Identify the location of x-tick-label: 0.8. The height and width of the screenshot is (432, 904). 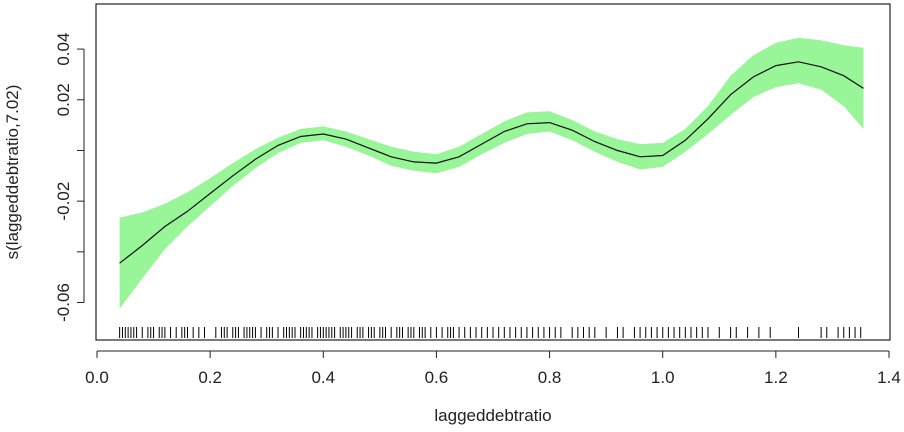
(550, 377).